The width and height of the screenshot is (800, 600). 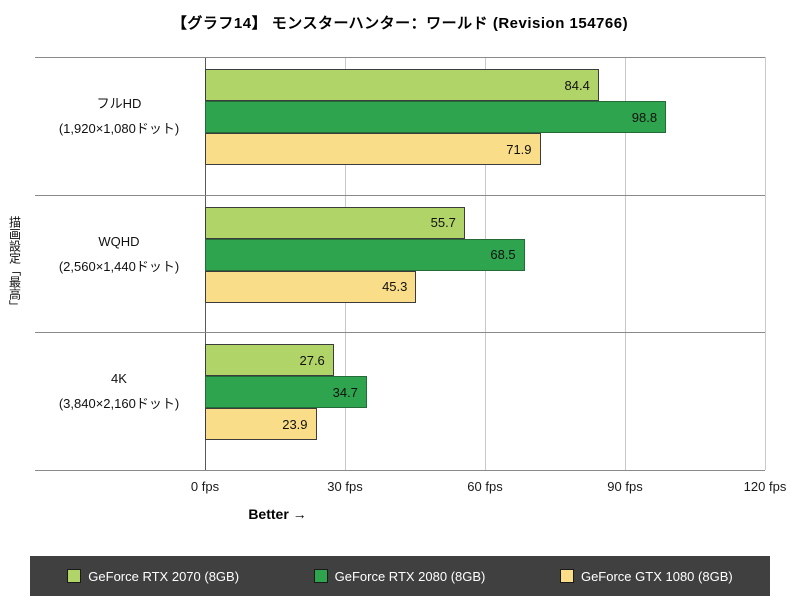 I want to click on legend-item: GeForce RTX 2080 (8GB), so click(x=399, y=576).